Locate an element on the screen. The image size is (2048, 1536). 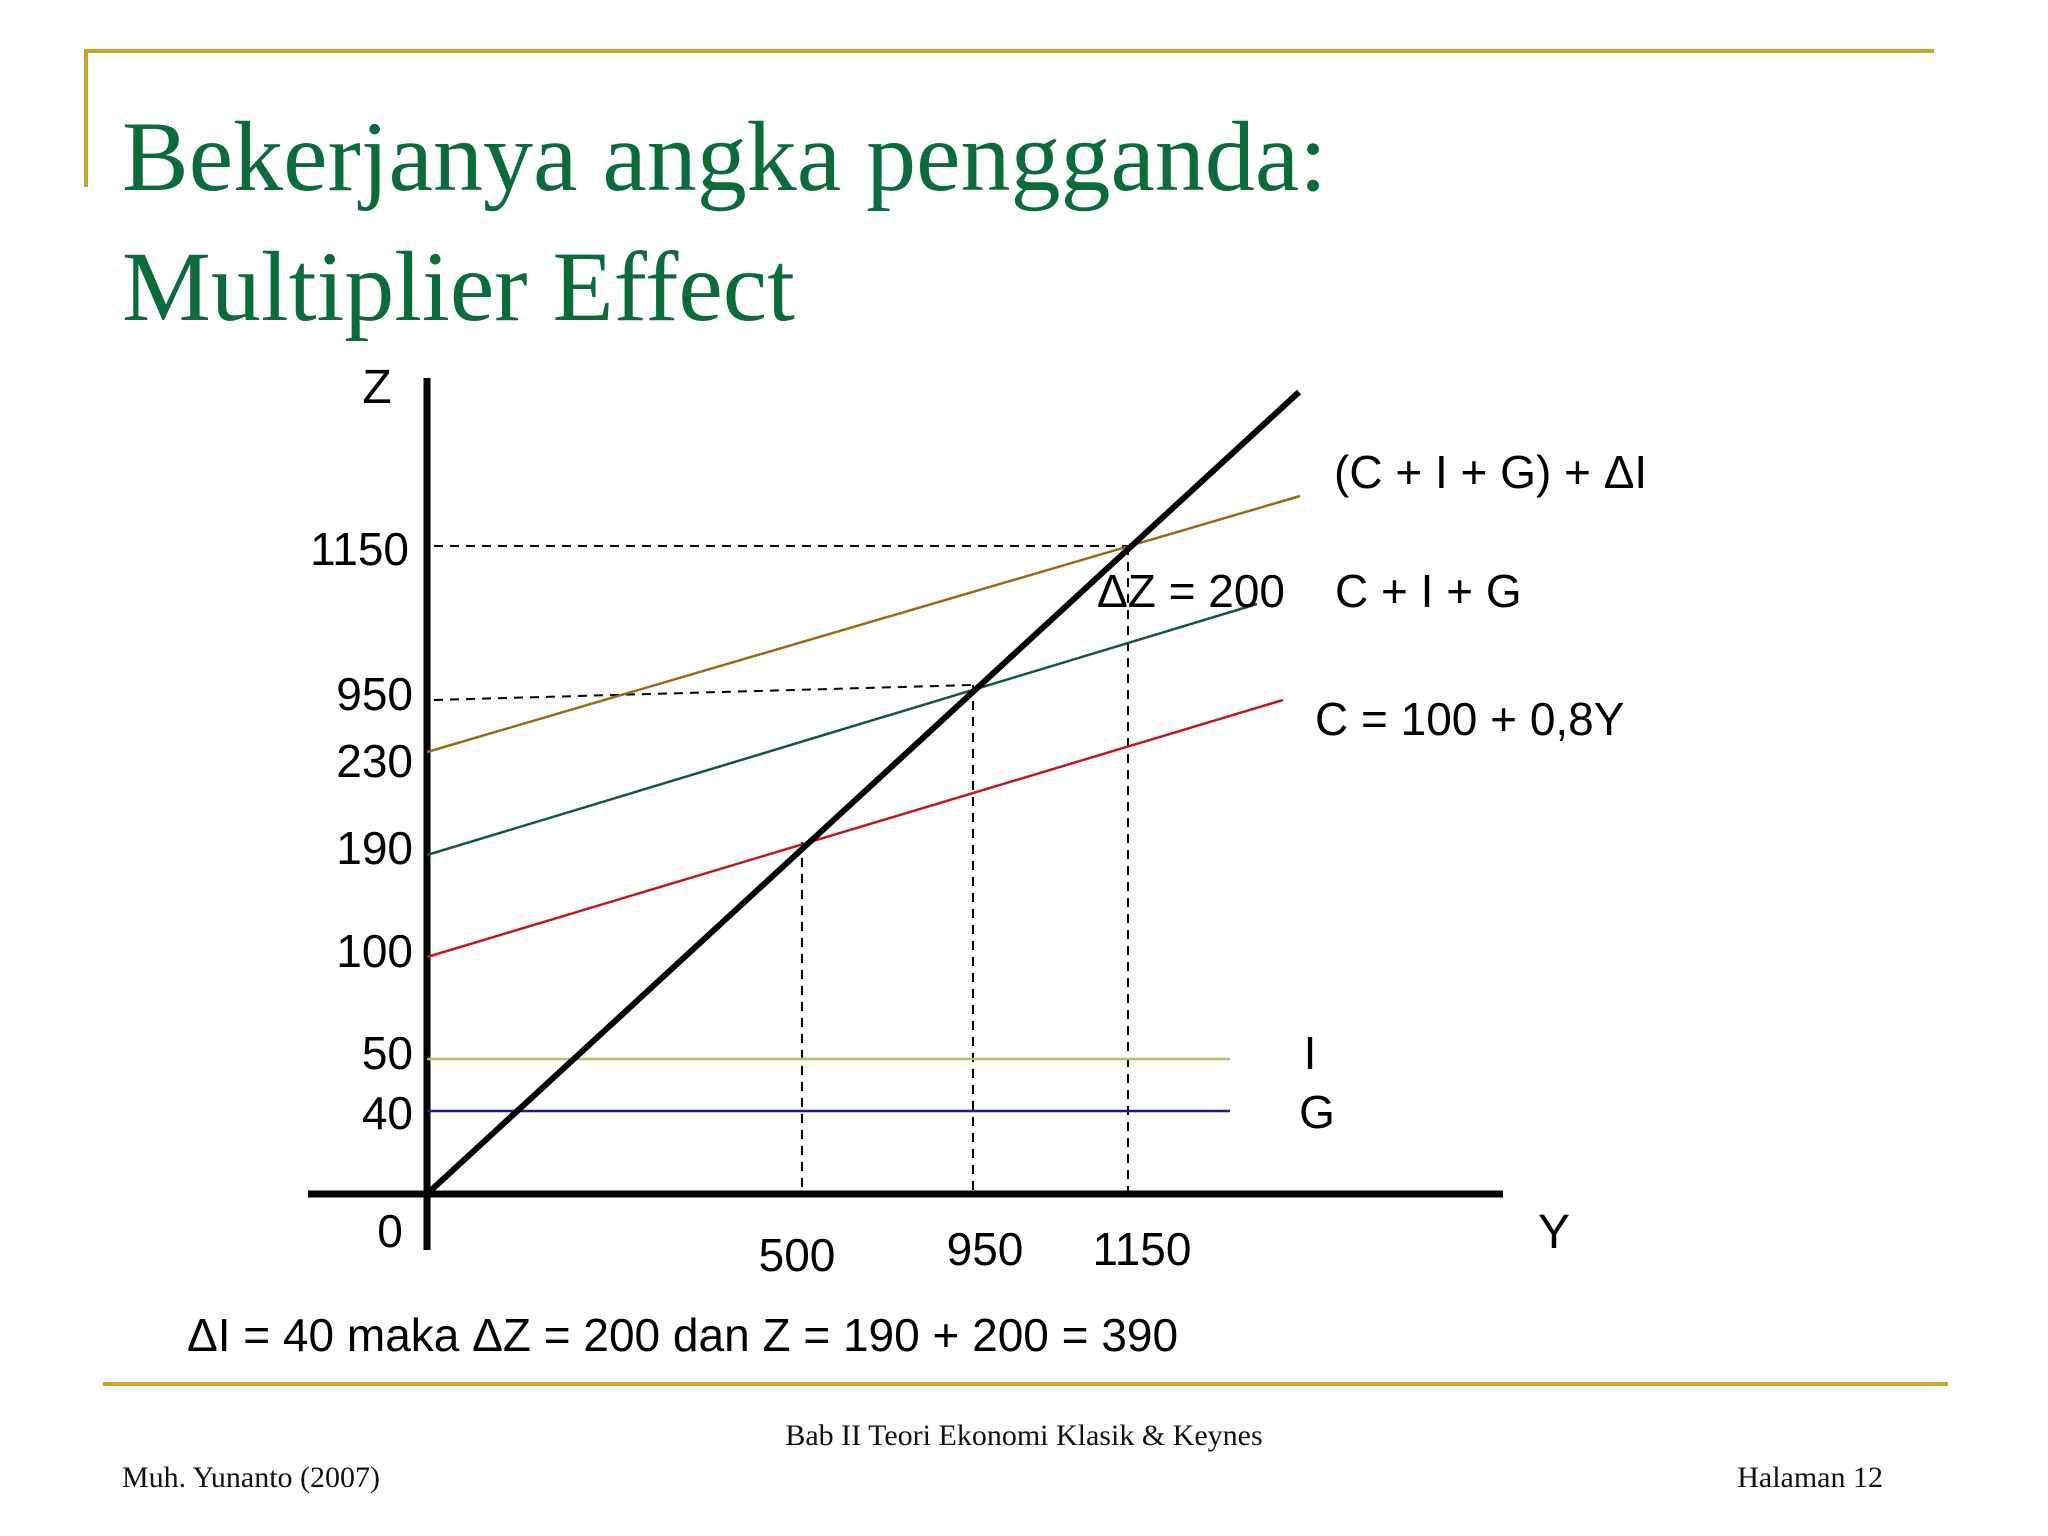
y-tick-labels: 500 950 1150 is located at coordinates (975, 1252).